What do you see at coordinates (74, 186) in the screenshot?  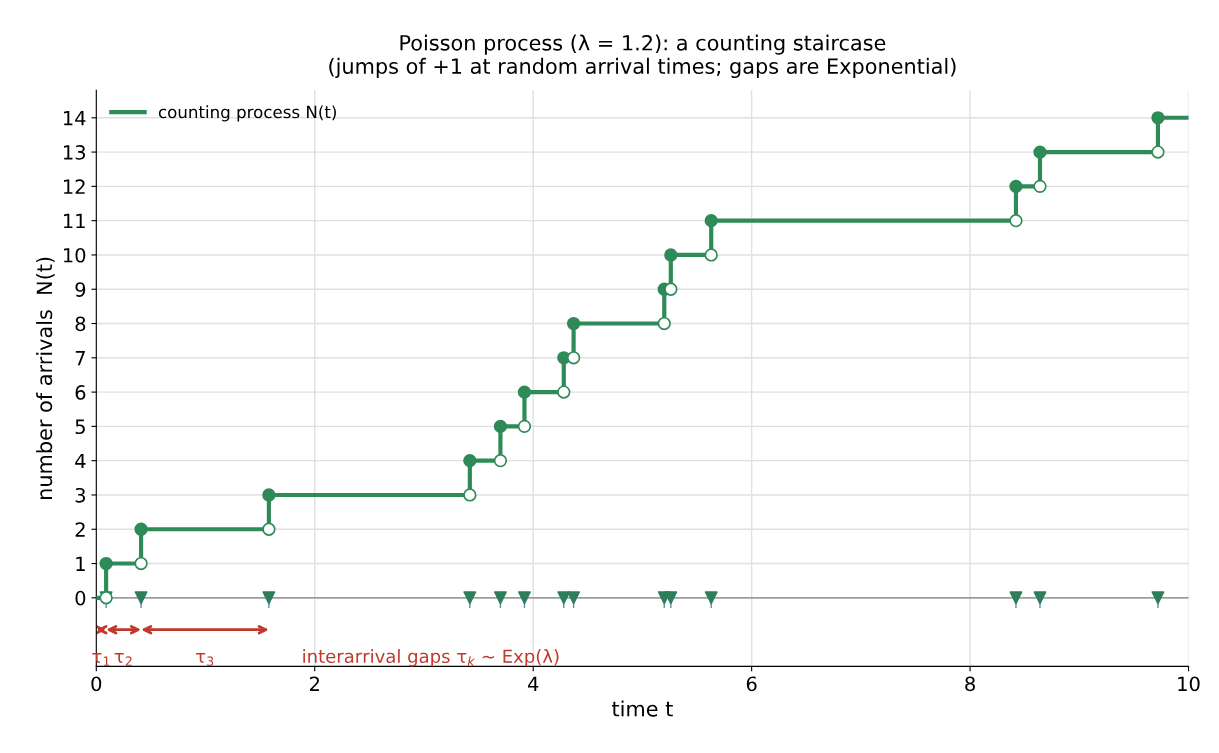 I see `y-tick-label: 12` at bounding box center [74, 186].